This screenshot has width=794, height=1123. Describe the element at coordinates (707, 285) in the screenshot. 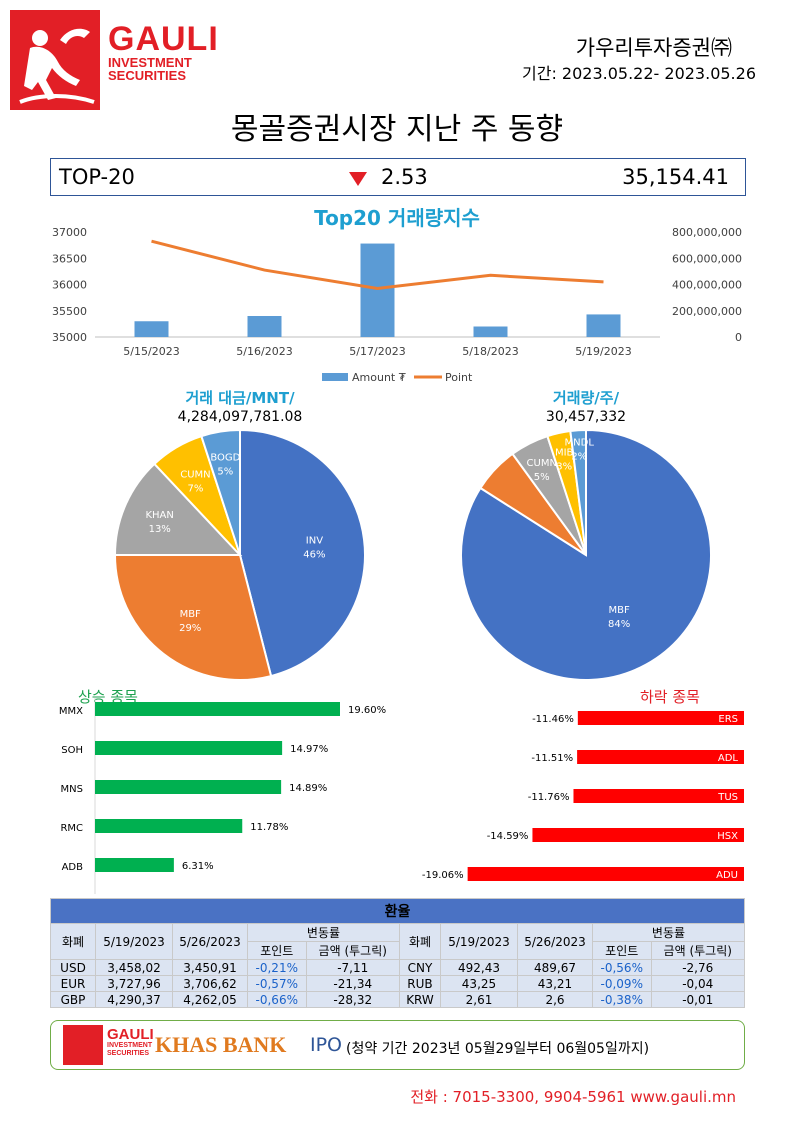

I see `y-right-tick-label: 400,000,000` at that location.